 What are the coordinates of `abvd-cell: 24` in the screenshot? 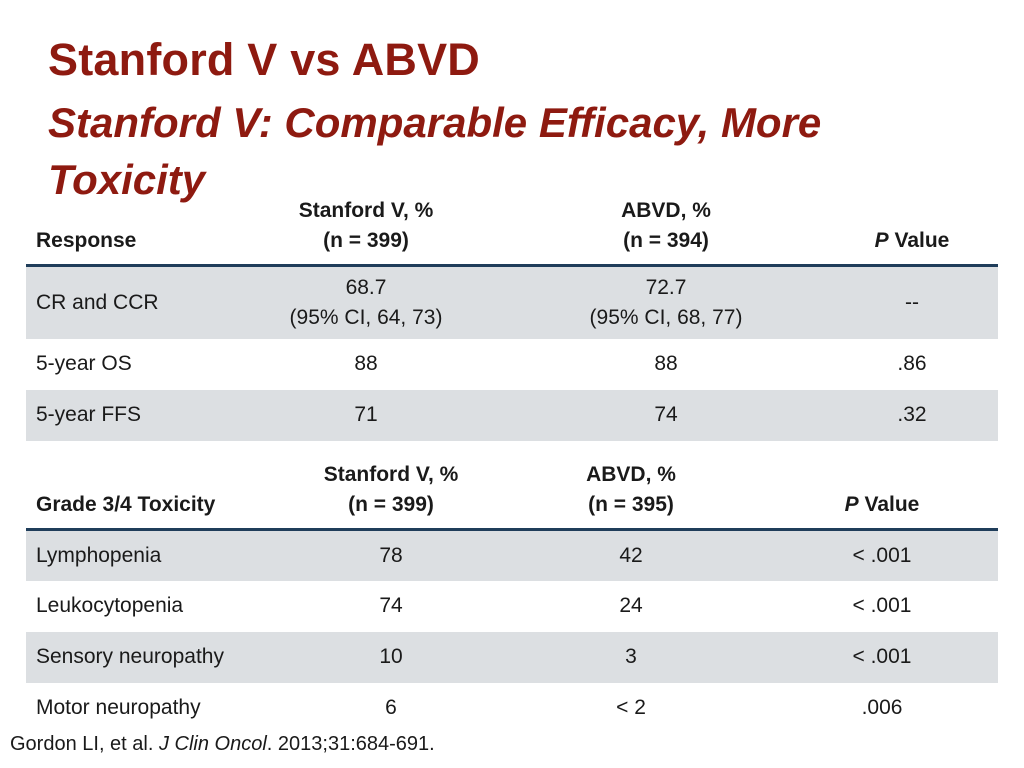 It's located at (631, 605).